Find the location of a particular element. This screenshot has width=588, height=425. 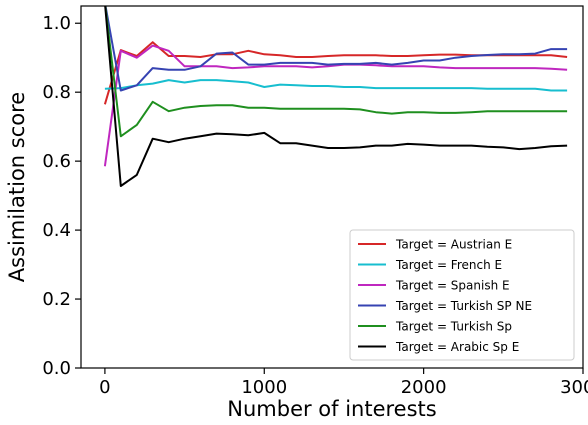

y-tick-label: 0.6 is located at coordinates (56, 161).